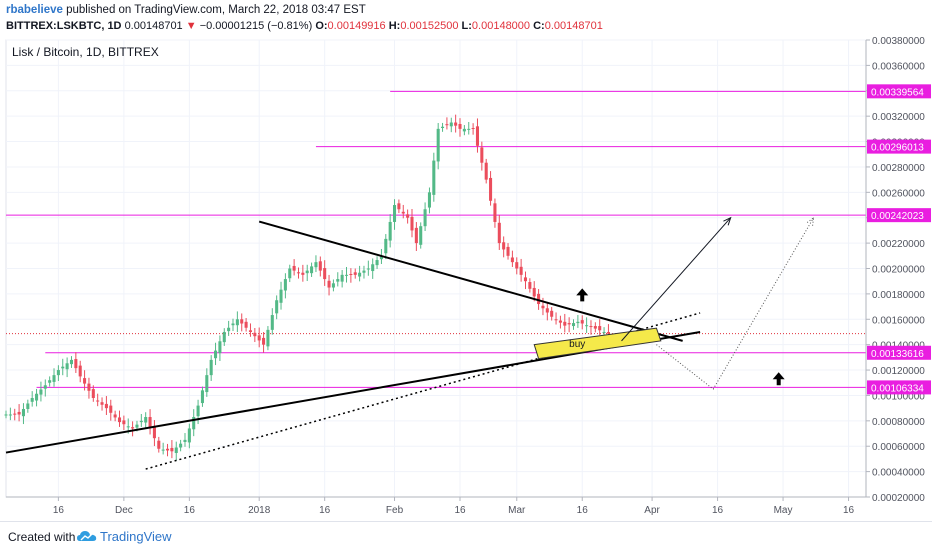 This screenshot has width=932, height=551. I want to click on symbol-label: BITTREX:LSKBTC, 1D, so click(64, 26).